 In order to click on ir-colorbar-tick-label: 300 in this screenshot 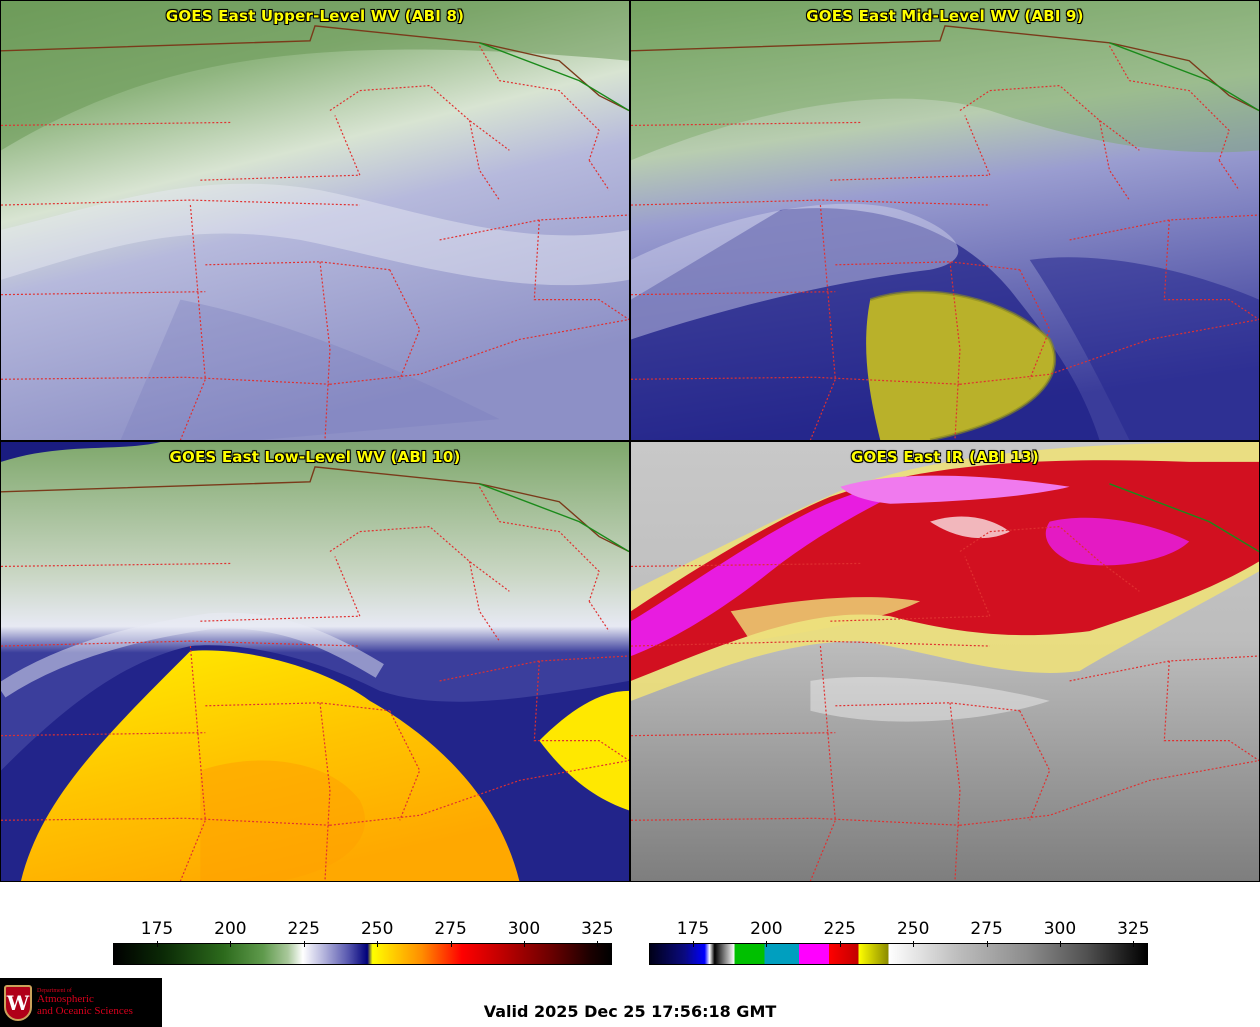, I will do `click(1060, 929)`.